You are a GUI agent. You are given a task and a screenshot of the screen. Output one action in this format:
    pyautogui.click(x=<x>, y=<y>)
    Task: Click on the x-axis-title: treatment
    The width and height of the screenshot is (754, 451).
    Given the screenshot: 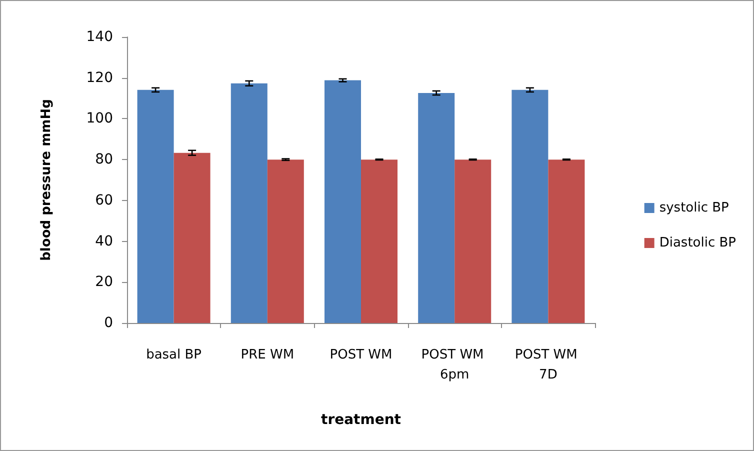 What is the action you would take?
    pyautogui.click(x=361, y=420)
    